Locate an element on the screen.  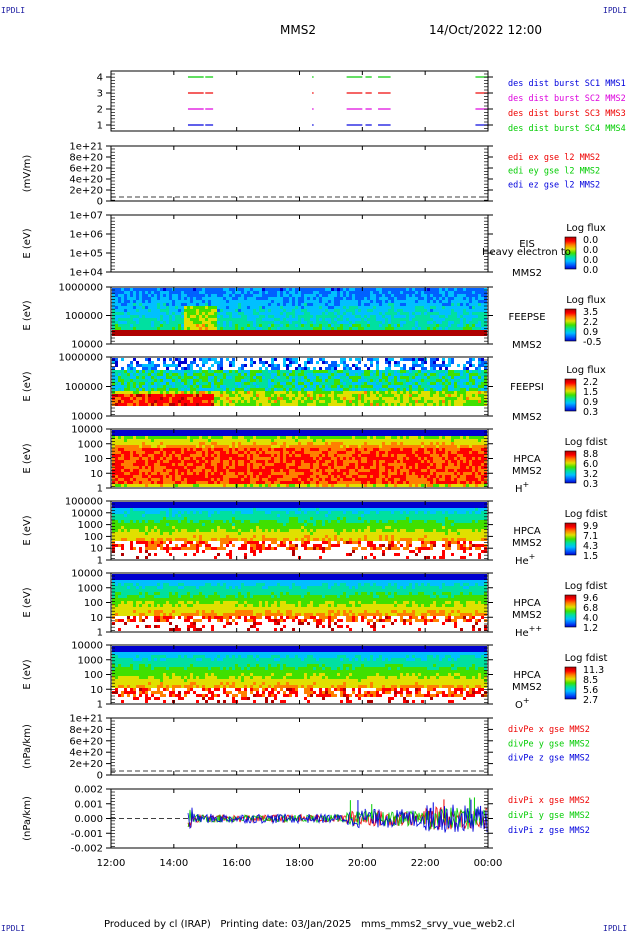
y-tick-label: 10000 is located at coordinates (87, 417).